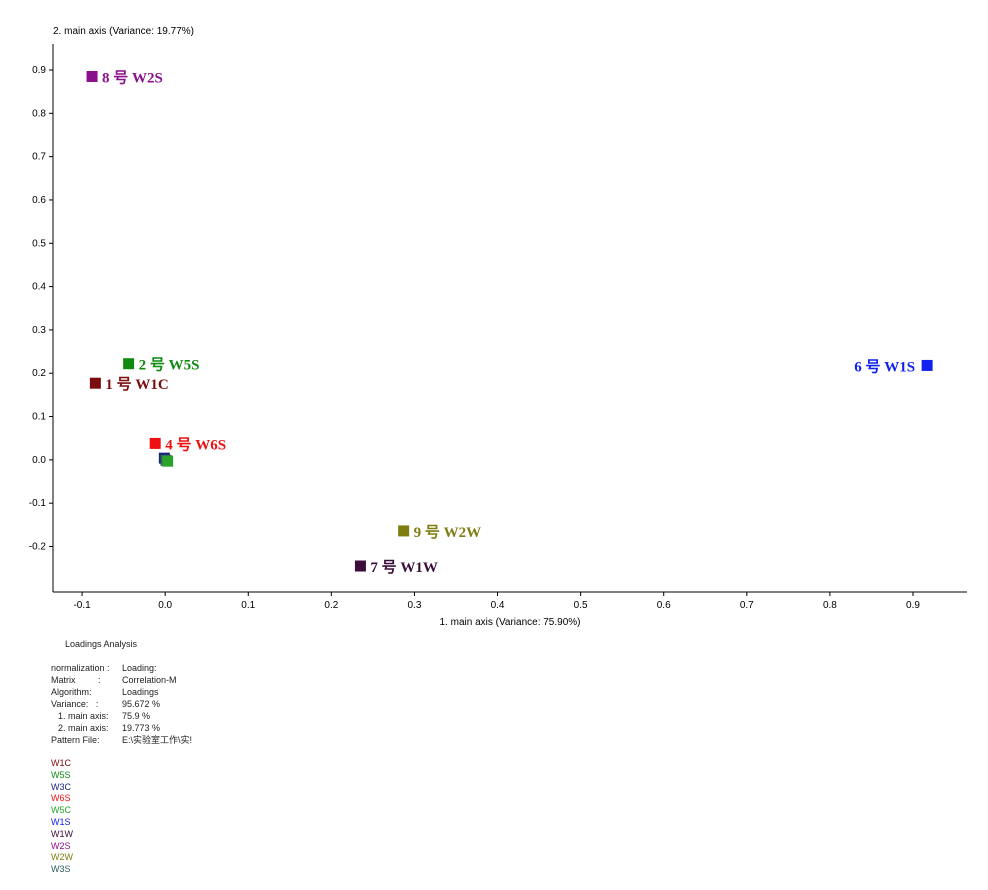  Describe the element at coordinates (75, 704) in the screenshot. I see `info-key: Variance: :` at that location.